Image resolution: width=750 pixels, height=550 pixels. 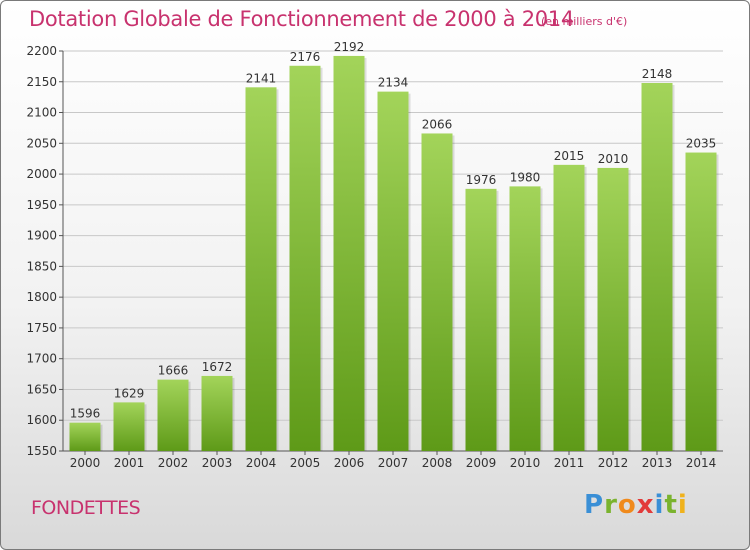 What do you see at coordinates (349, 47) in the screenshot?
I see `value-label: 2192` at bounding box center [349, 47].